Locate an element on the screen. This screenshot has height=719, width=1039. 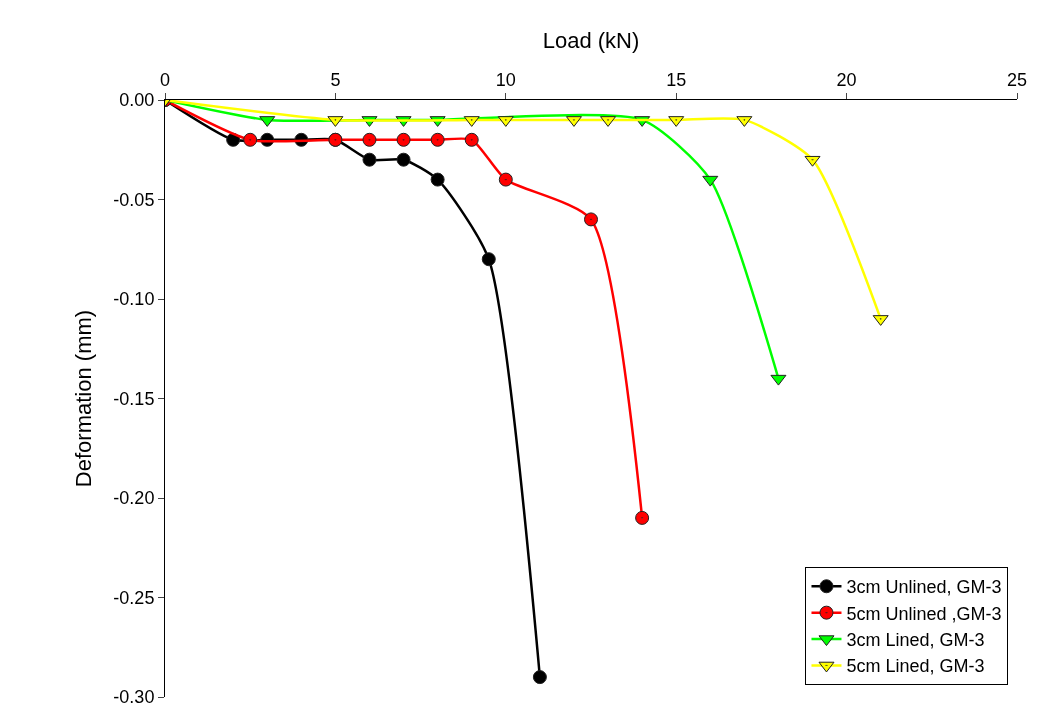
y-tick-label: -0.20 is located at coordinates (134, 498).